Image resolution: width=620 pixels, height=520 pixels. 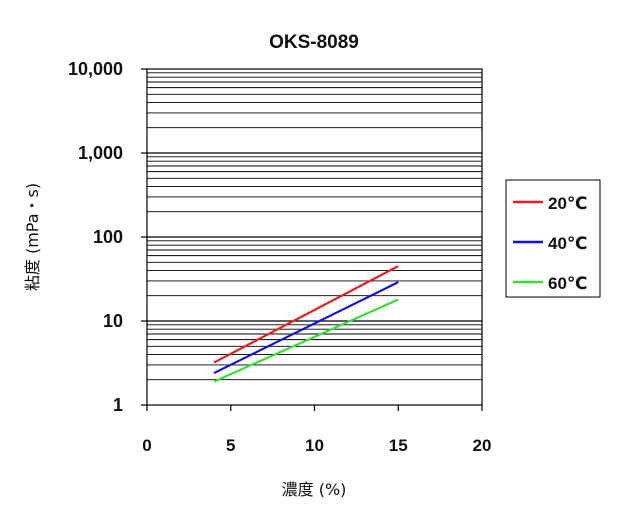 I want to click on y-tick-label: 10,000, so click(x=95, y=69).